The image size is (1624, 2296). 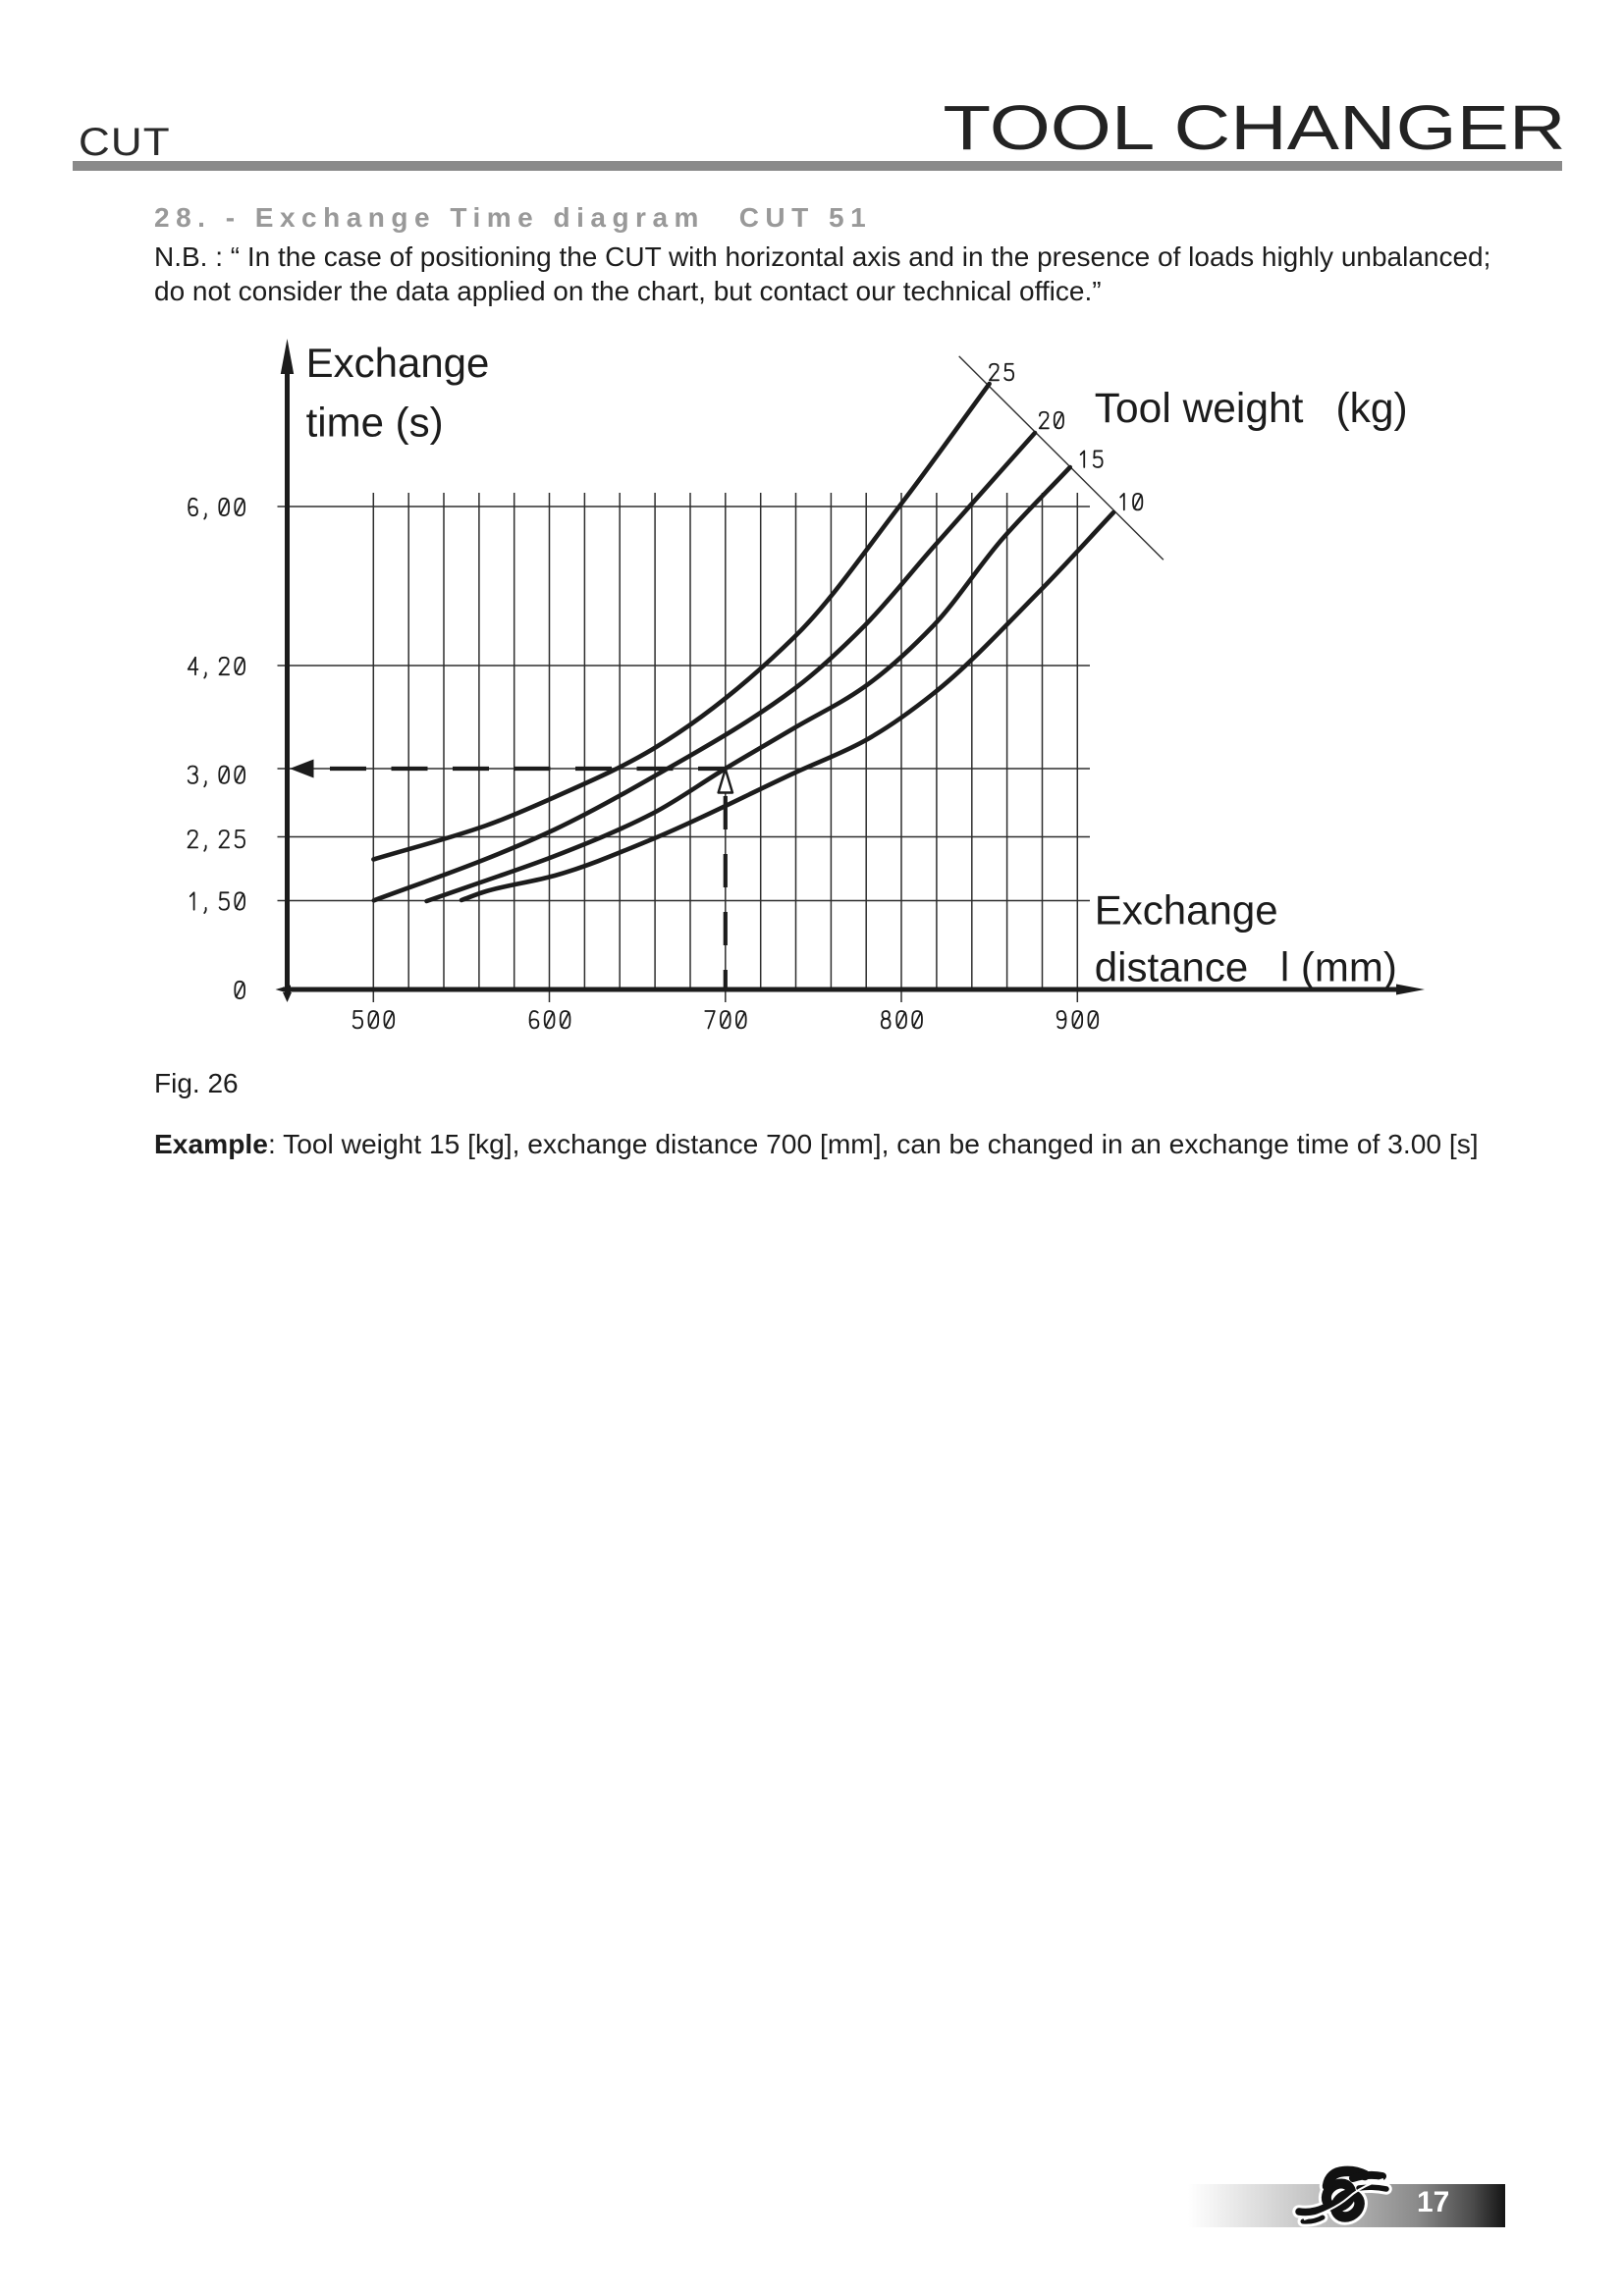 What do you see at coordinates (1246, 967) in the screenshot?
I see `svg-text: distance l (mm)` at bounding box center [1246, 967].